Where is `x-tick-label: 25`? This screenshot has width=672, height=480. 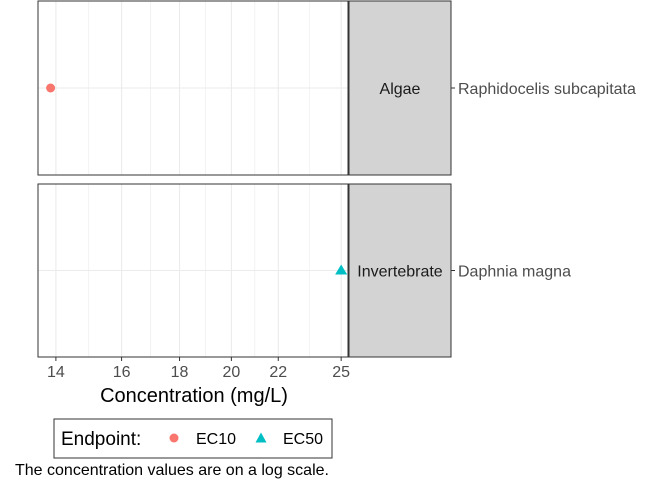
x-tick-label: 25 is located at coordinates (341, 372).